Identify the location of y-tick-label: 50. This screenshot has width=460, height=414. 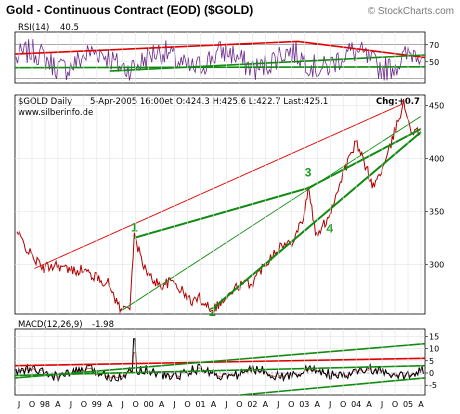
(434, 62).